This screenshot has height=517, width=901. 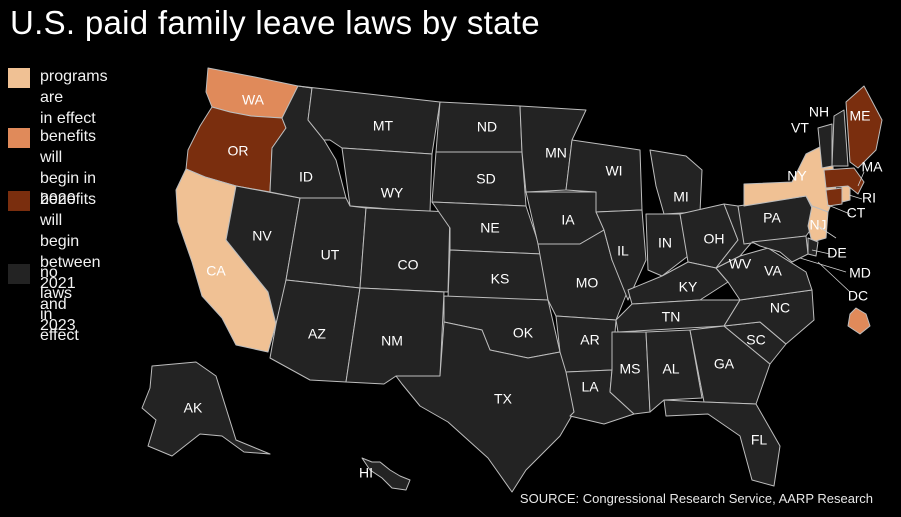 I want to click on legend-label: programs are in effect, so click(x=74, y=97).